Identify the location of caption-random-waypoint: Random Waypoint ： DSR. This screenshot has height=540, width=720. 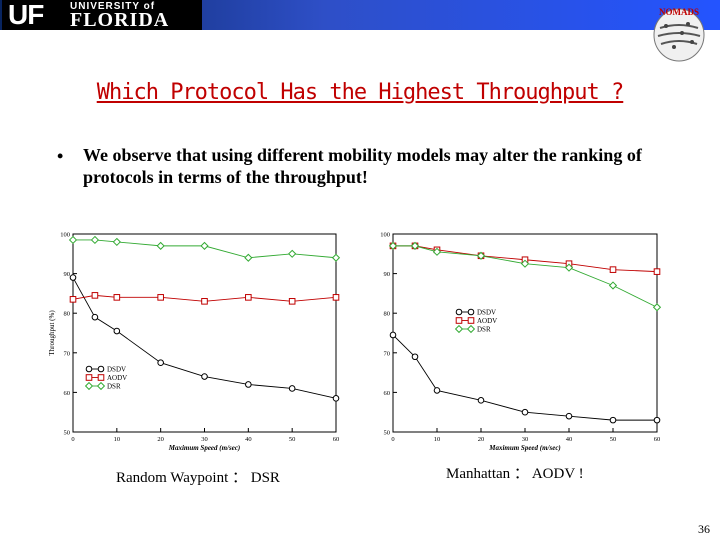
(198, 478).